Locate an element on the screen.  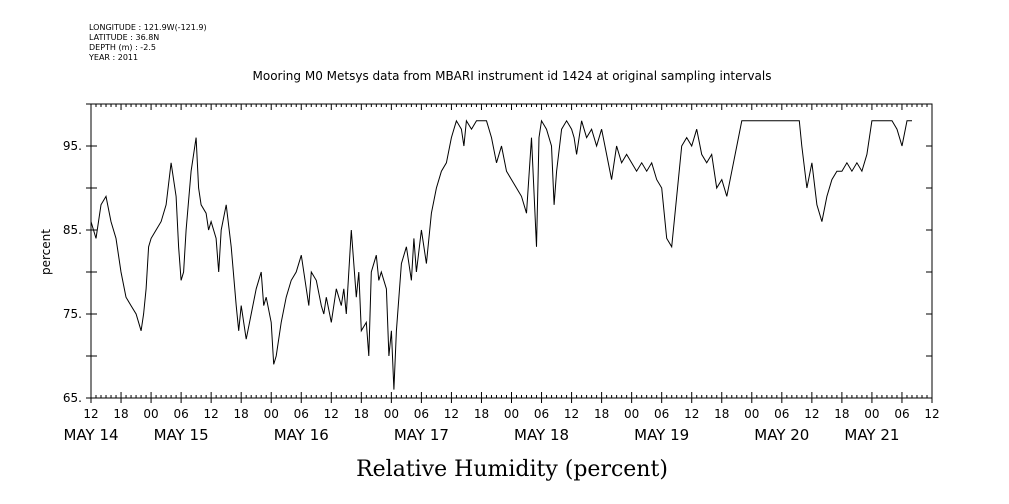
date-label: MAY 16 is located at coordinates (301, 435).